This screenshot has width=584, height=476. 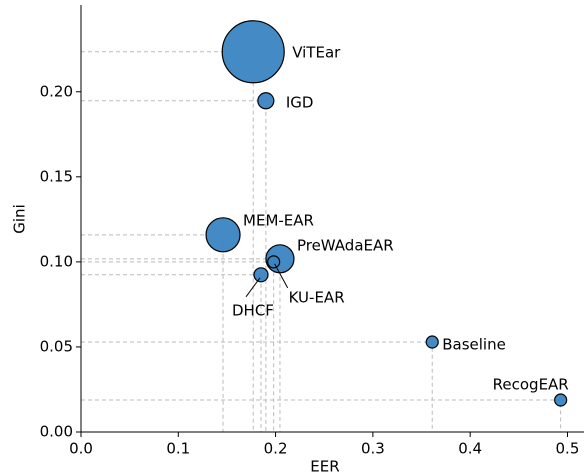 What do you see at coordinates (300, 102) in the screenshot?
I see `point-label: IGD` at bounding box center [300, 102].